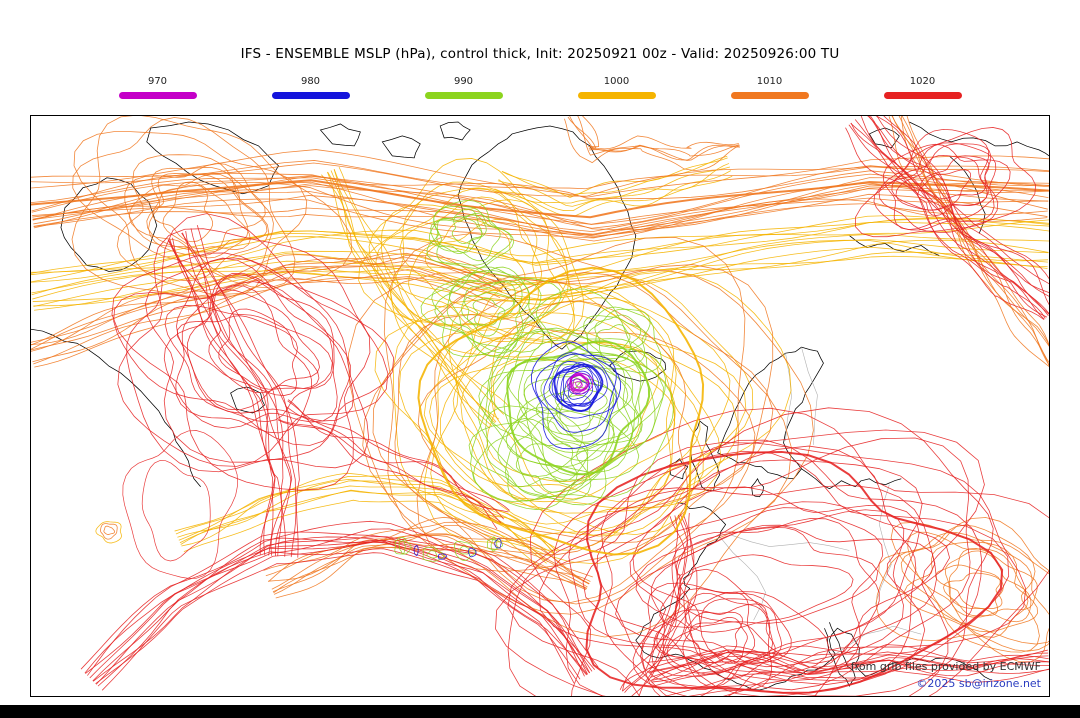 The height and width of the screenshot is (718, 1080). I want to click on legend-label-990: 990, so click(463, 81).